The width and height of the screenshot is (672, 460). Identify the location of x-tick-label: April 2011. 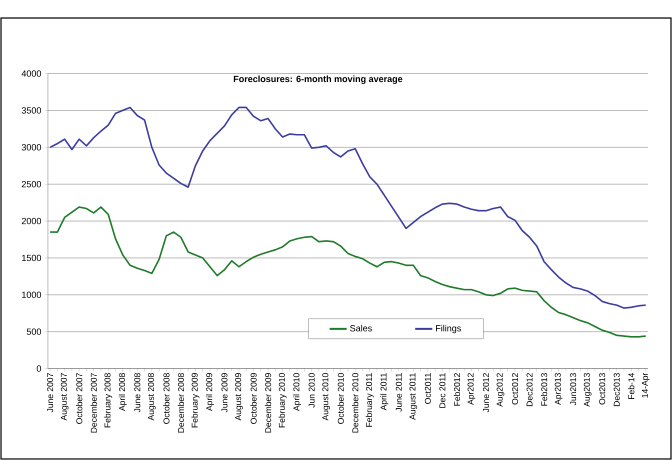
(384, 391).